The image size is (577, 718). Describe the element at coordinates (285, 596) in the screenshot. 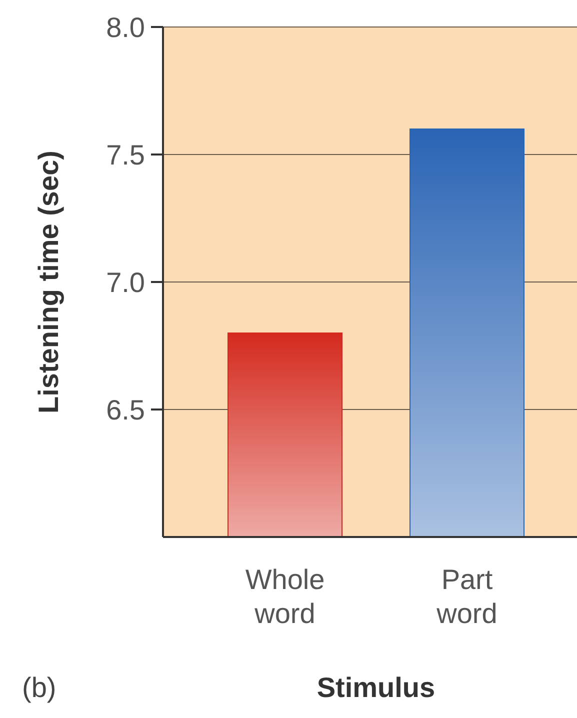

I see `x-tick-label: Whole word` at that location.